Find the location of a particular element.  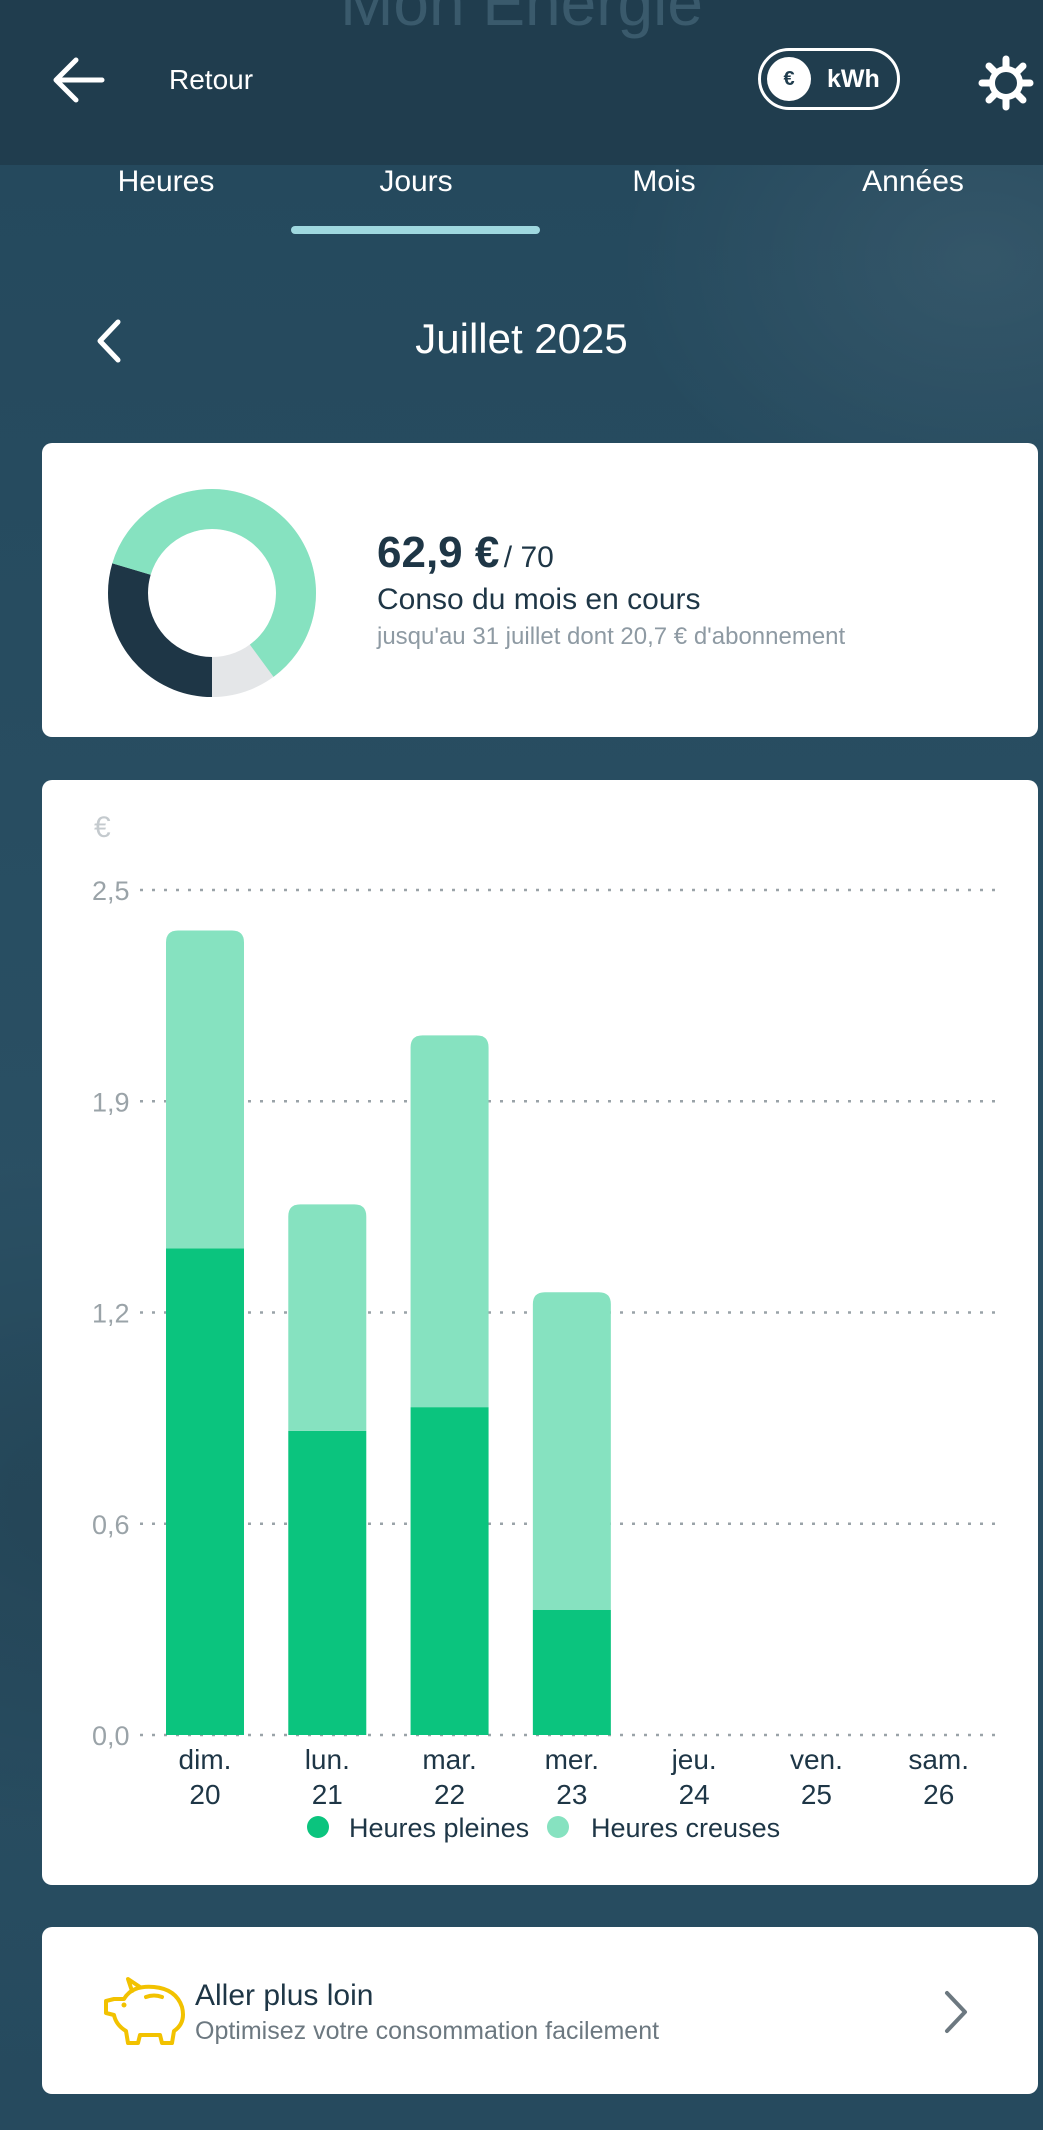

back-button is located at coordinates (85, 80).